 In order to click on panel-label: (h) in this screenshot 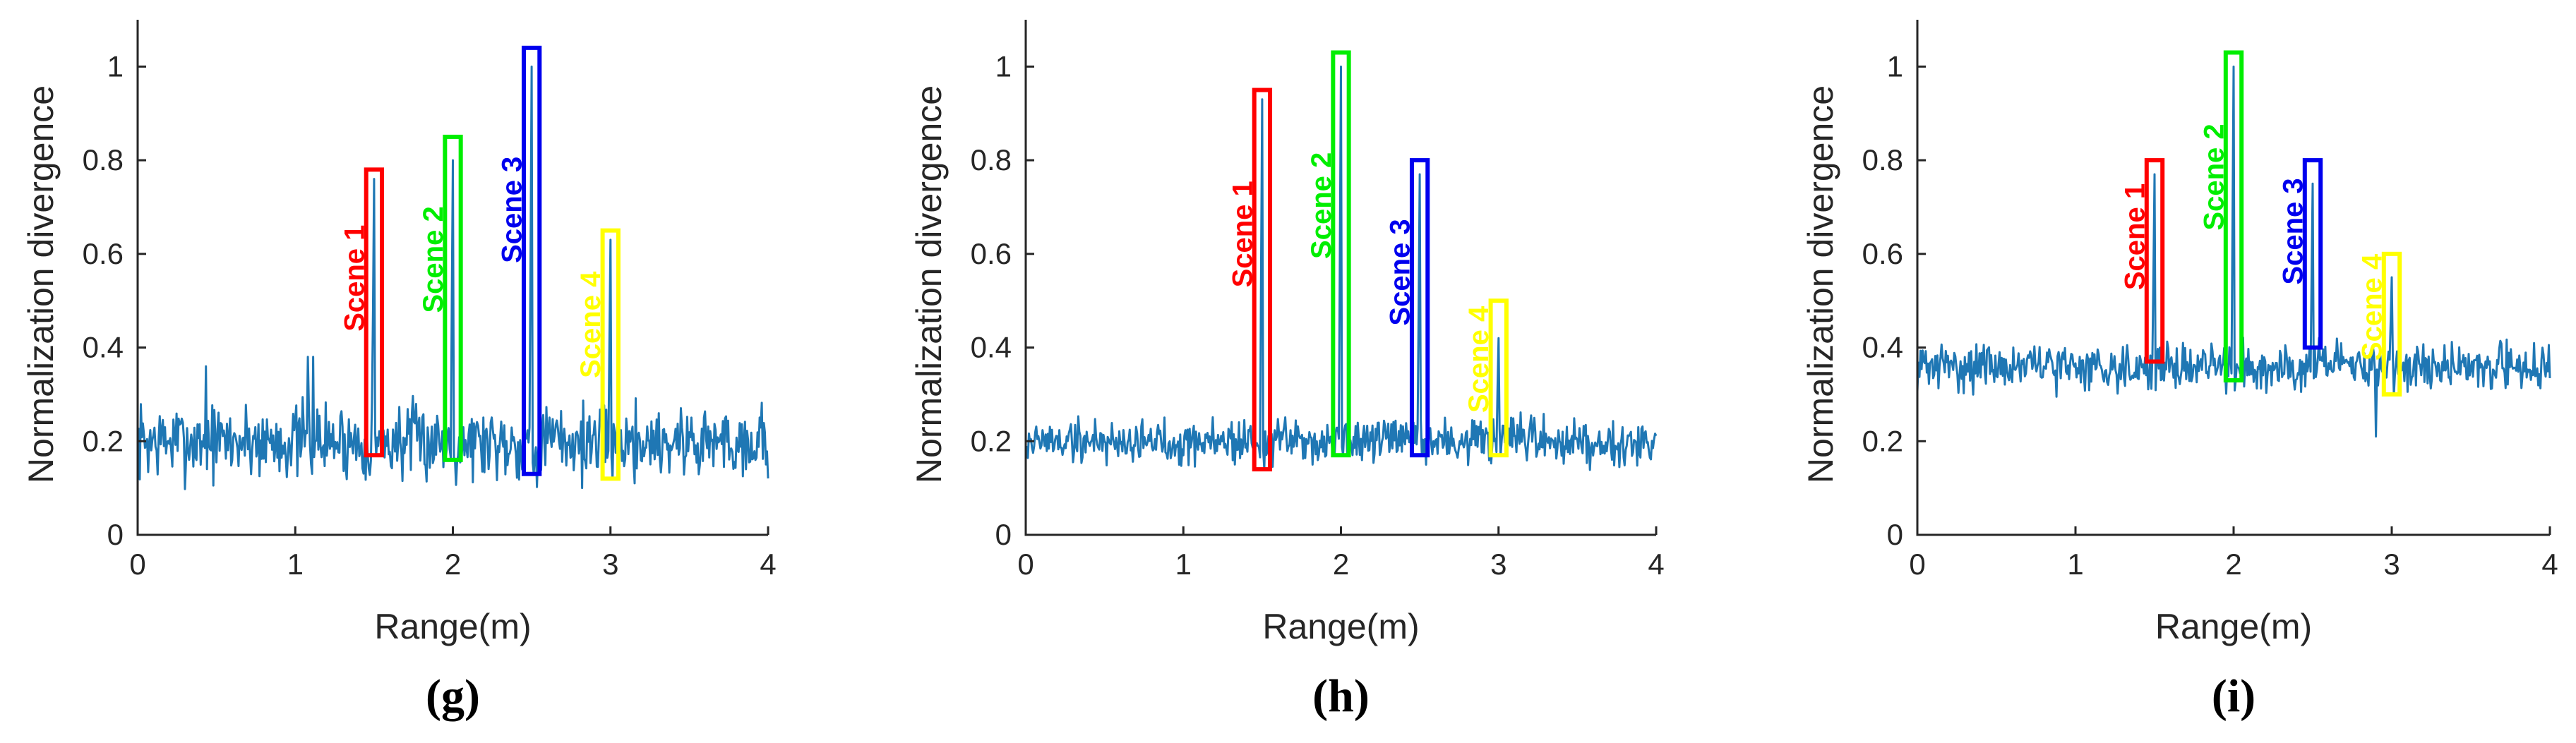, I will do `click(1341, 696)`.